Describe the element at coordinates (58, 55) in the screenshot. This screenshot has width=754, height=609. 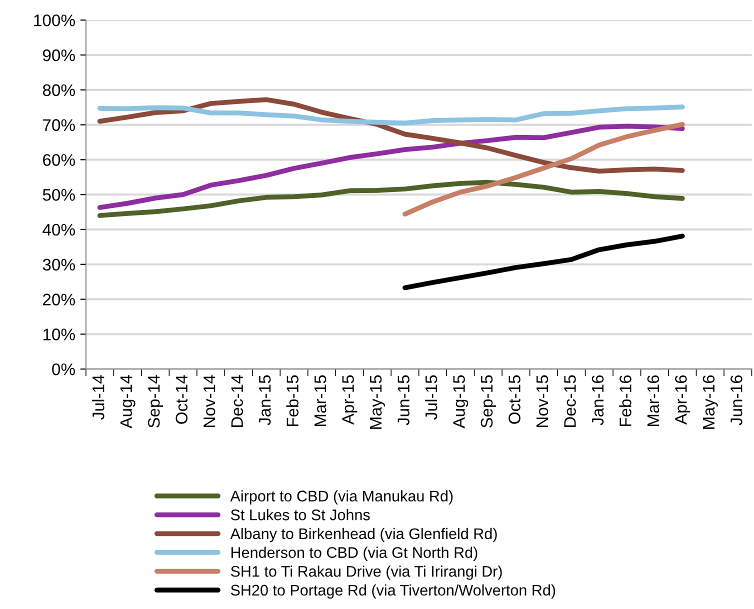
I see `y-tick-label: 90%` at that location.